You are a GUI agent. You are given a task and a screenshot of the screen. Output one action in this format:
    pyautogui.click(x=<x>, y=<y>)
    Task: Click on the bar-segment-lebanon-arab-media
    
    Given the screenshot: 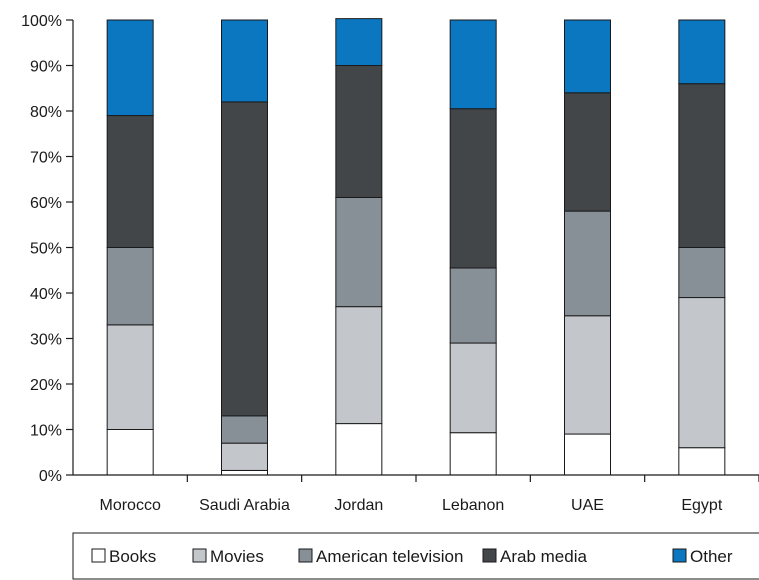 What is the action you would take?
    pyautogui.click(x=473, y=188)
    